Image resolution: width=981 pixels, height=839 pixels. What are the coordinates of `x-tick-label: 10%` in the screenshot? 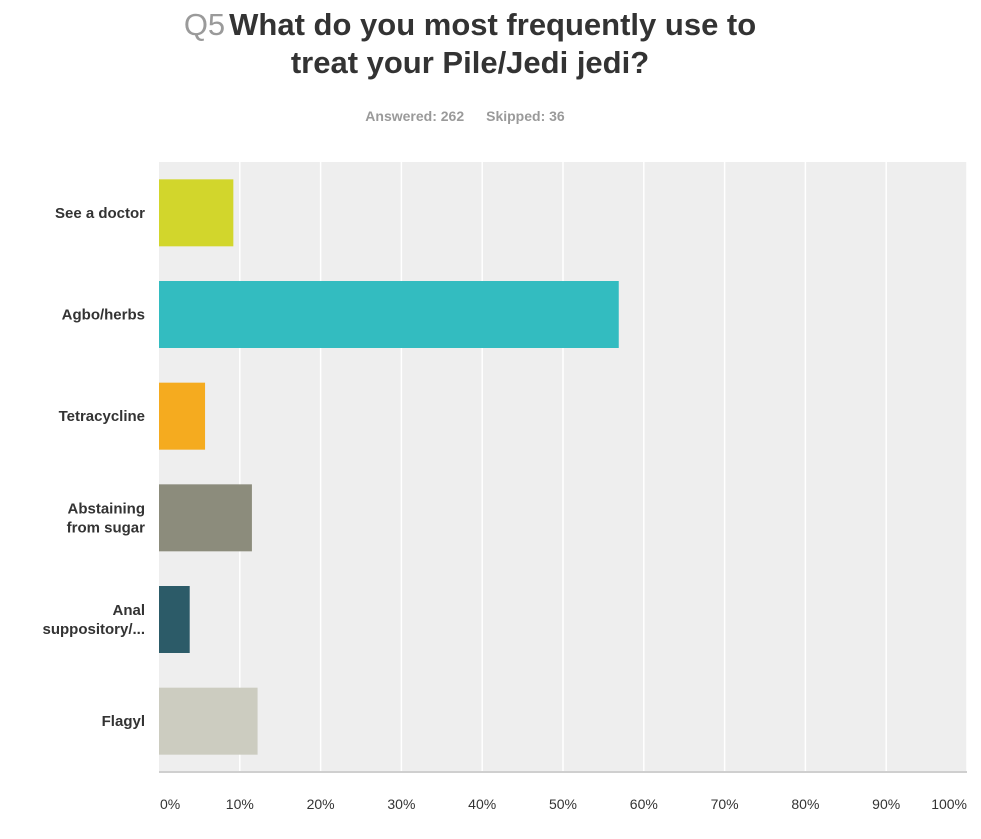 It's located at (240, 804).